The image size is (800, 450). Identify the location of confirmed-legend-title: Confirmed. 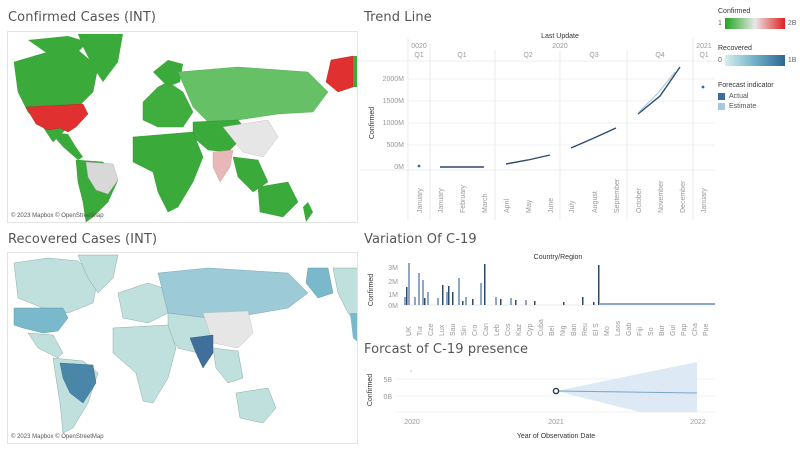
(734, 11).